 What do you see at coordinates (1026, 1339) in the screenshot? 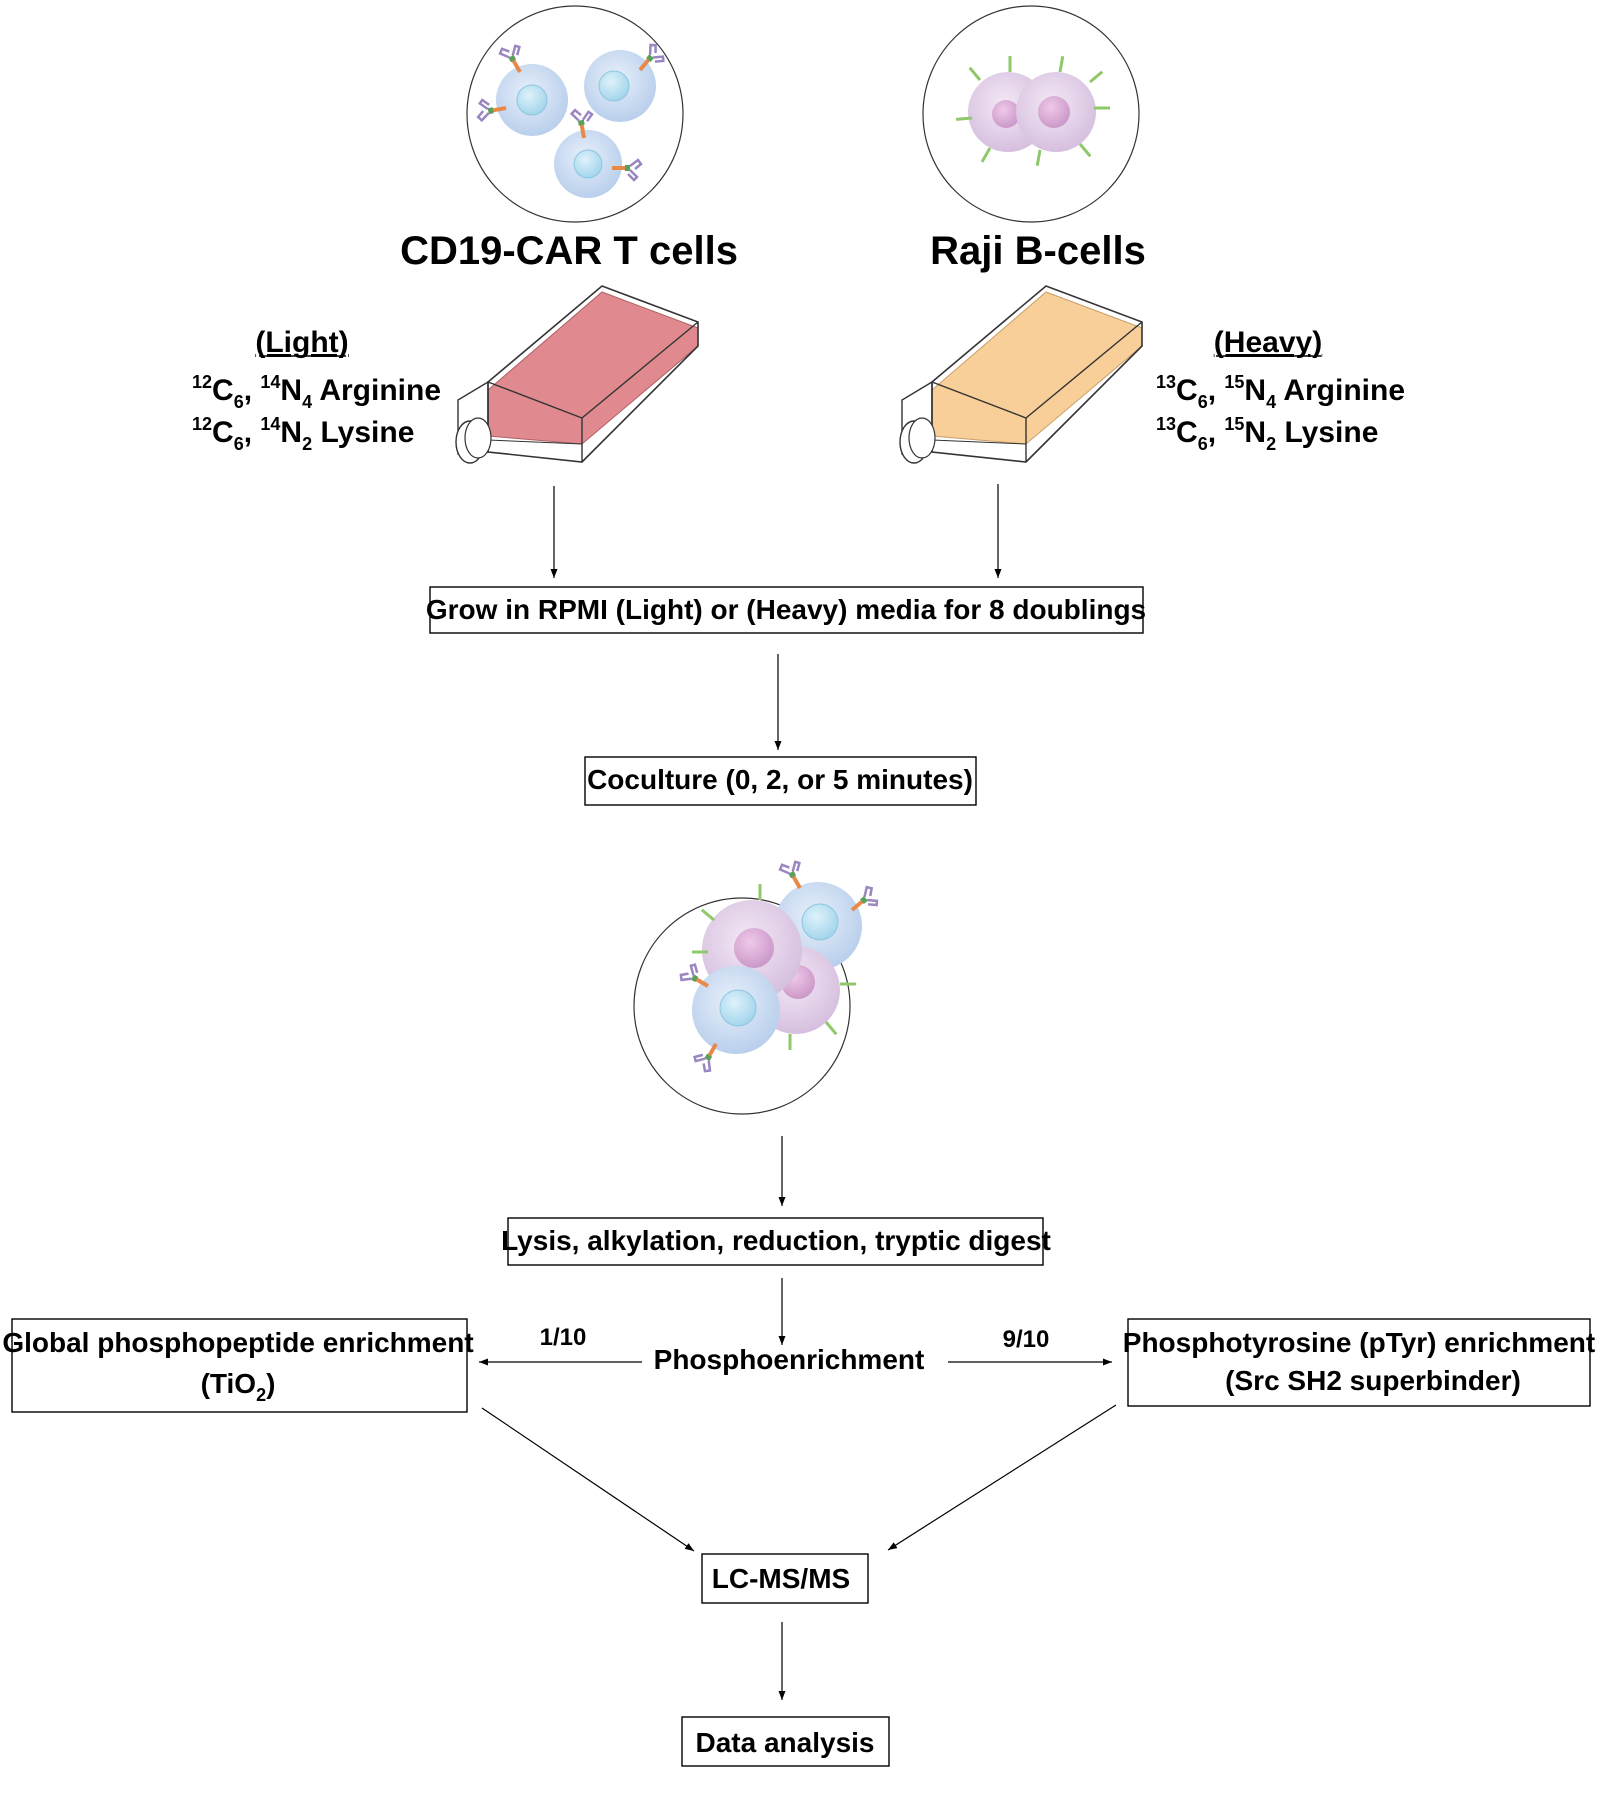
I see `ptyr-fraction: 9/10` at bounding box center [1026, 1339].